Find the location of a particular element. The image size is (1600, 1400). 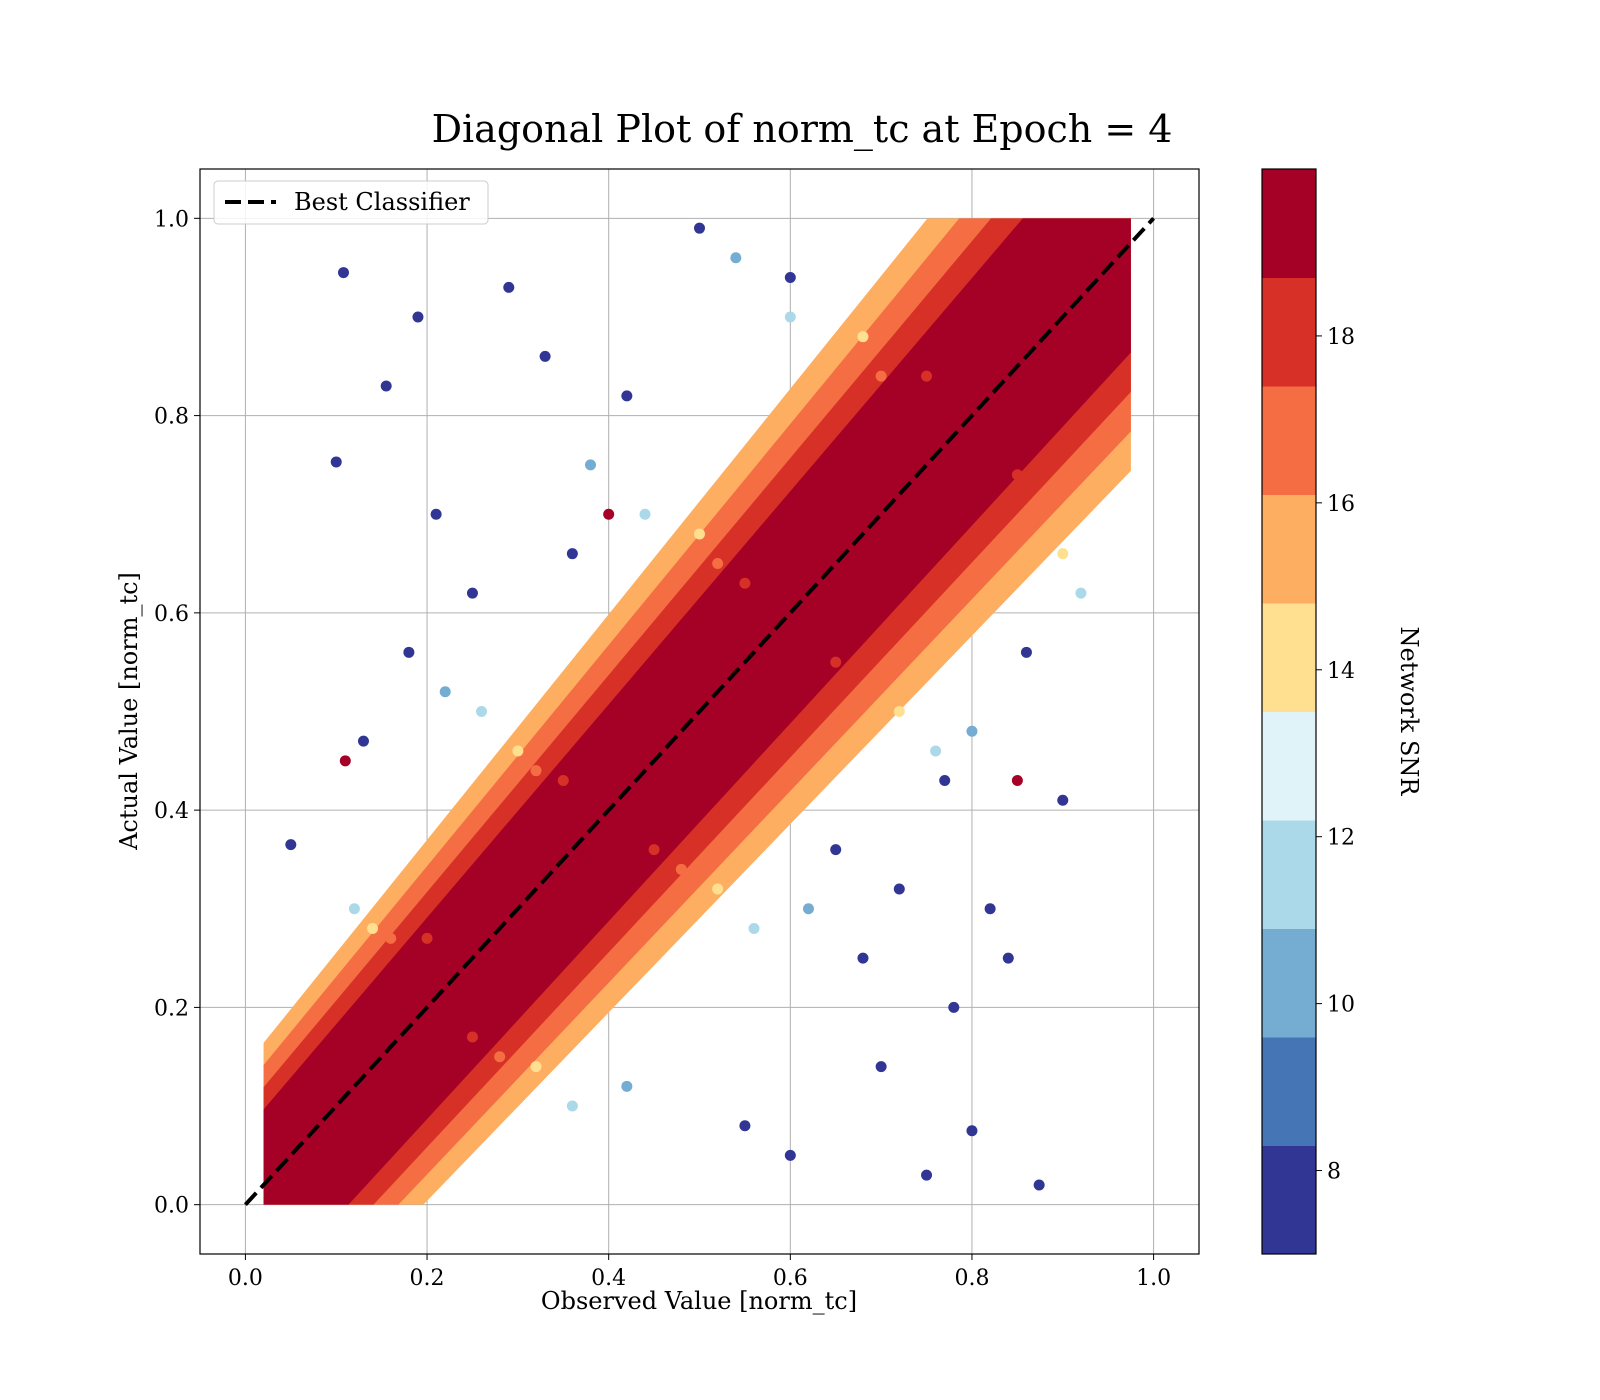

x-axis-label: Observed Value [norm_tc] is located at coordinates (699, 1301).